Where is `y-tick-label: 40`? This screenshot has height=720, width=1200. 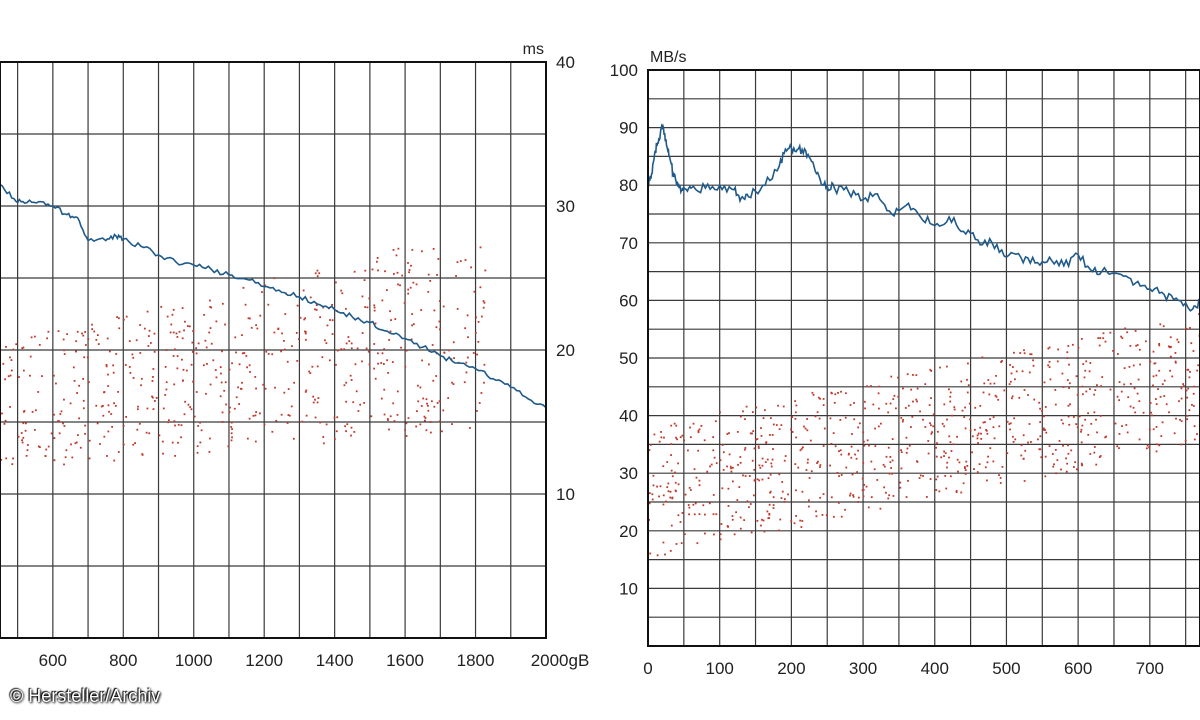 y-tick-label: 40 is located at coordinates (565, 62).